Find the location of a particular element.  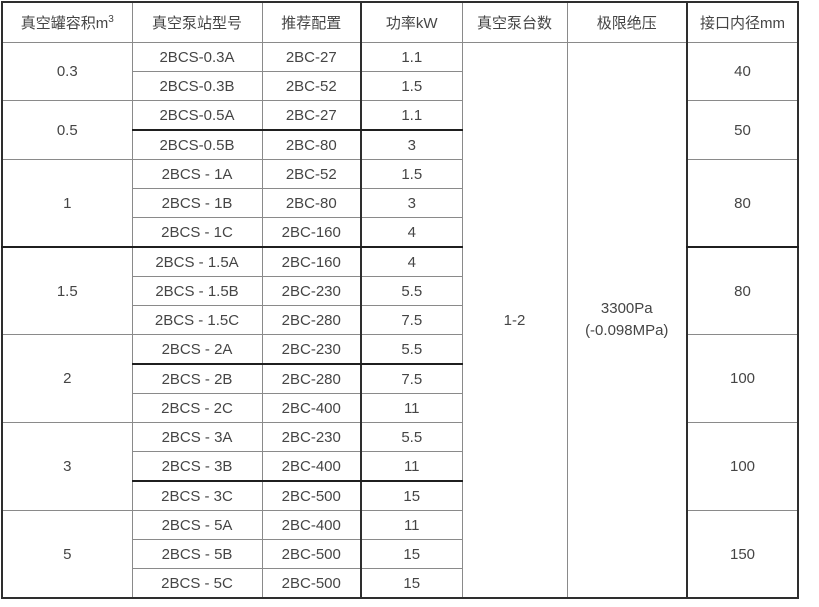

model-cell: 2BCS - 1B is located at coordinates (197, 203).